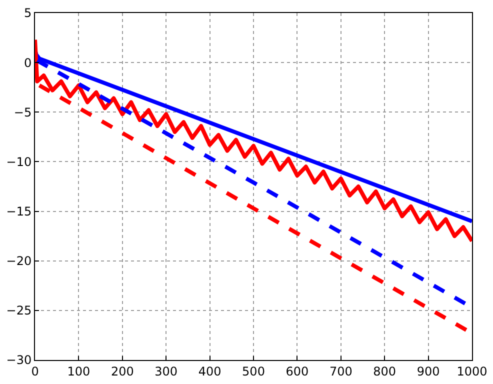 Image resolution: width=493 pixels, height=384 pixels. What do you see at coordinates (253, 371) in the screenshot?
I see `x-tick-label: 500` at bounding box center [253, 371].